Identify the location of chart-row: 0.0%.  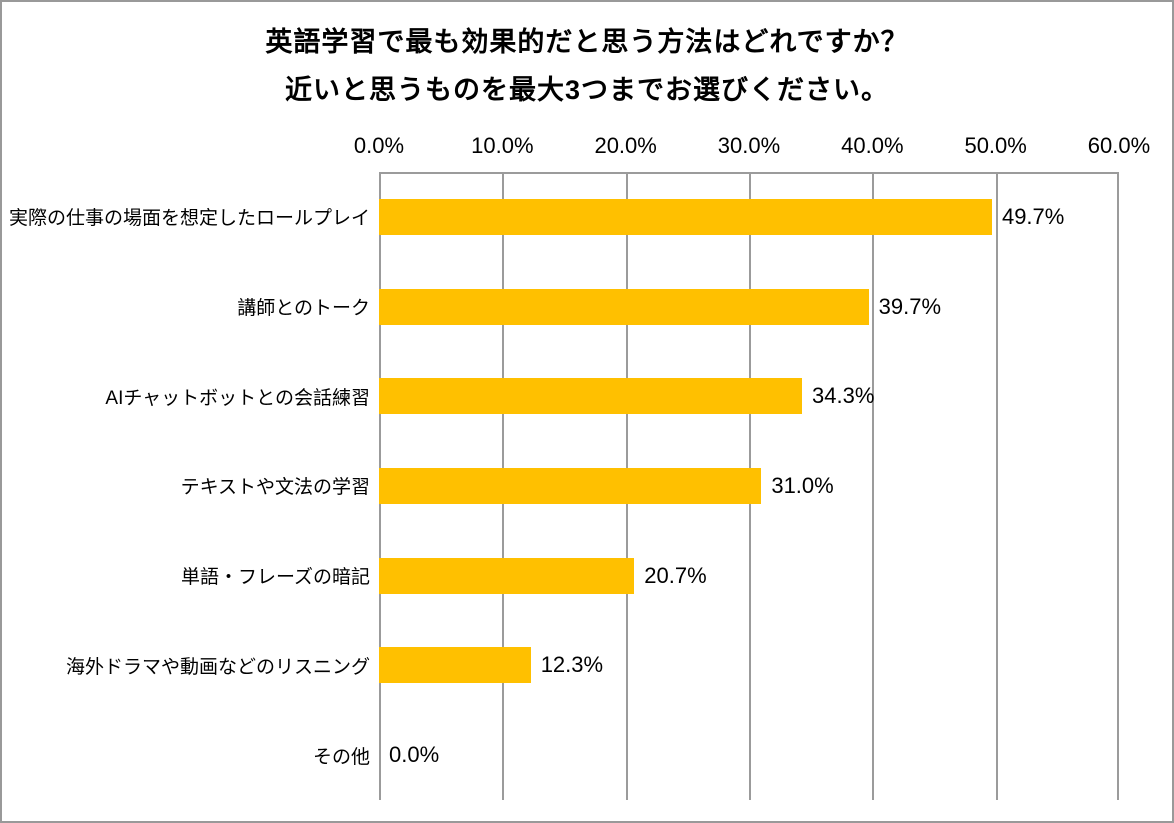
(749, 755).